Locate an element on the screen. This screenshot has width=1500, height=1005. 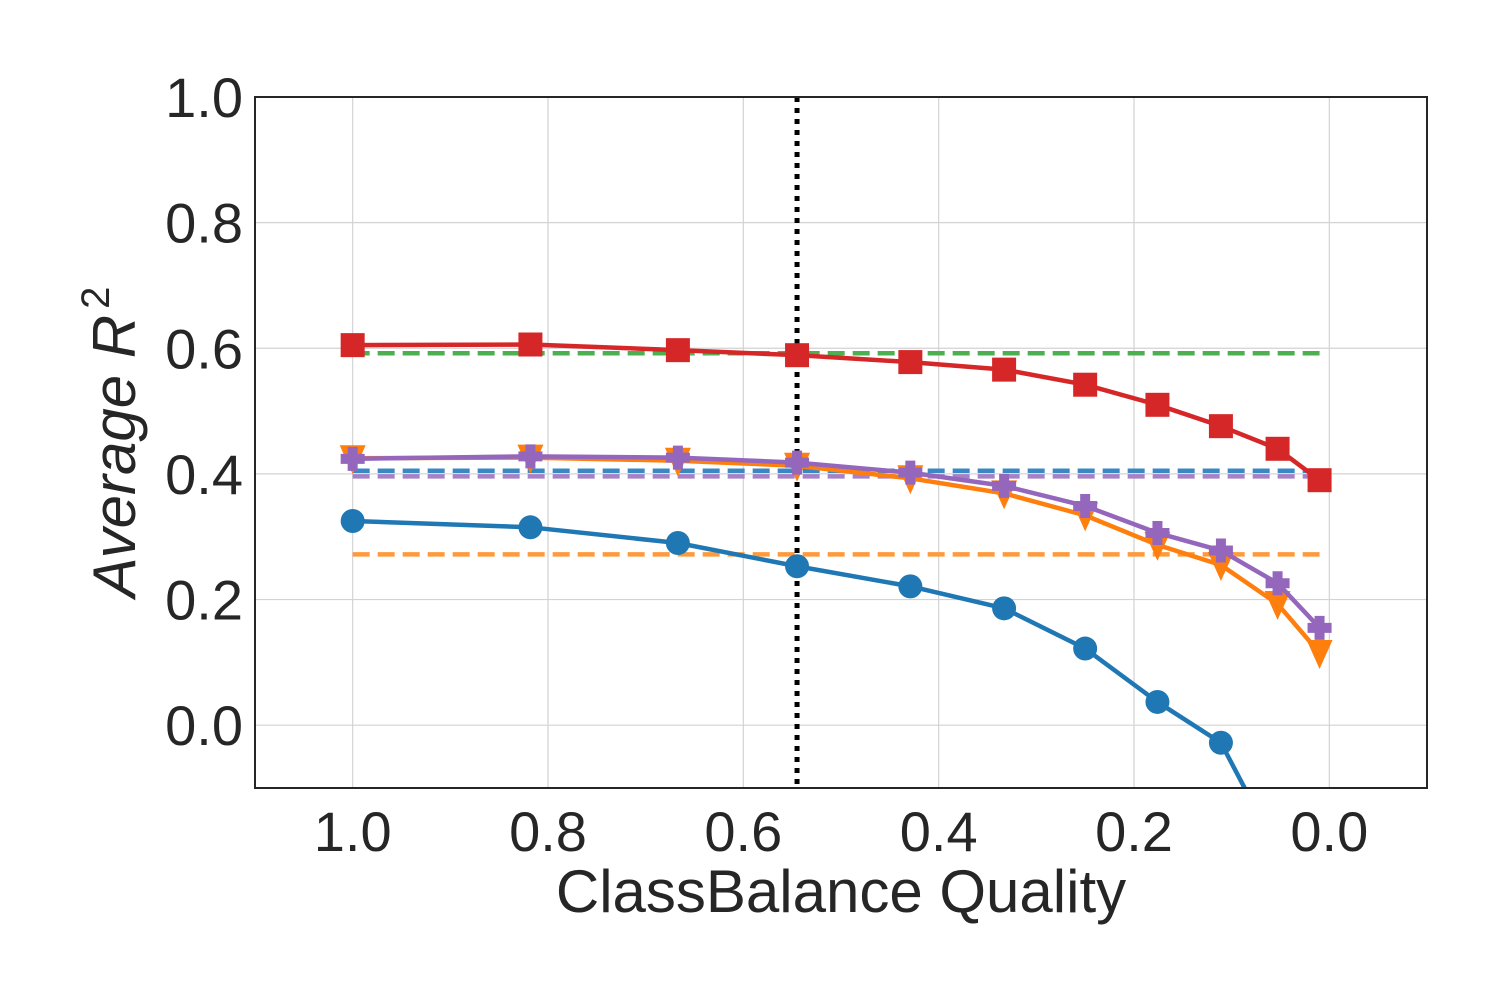
series-line is located at coordinates (837, 542).